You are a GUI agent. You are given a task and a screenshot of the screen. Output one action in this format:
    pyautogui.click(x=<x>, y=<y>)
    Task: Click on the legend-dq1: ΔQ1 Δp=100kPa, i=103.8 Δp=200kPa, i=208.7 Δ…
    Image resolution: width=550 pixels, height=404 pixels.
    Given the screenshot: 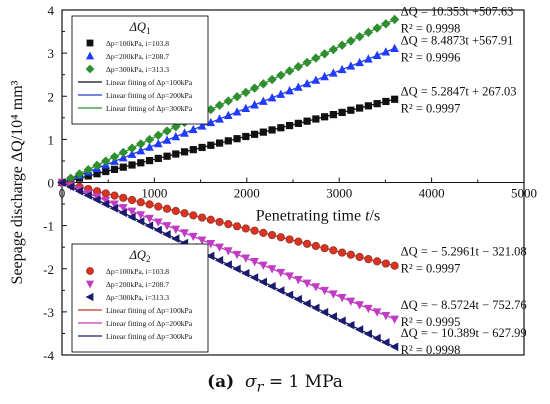 What is the action you would take?
    pyautogui.click(x=140, y=70)
    